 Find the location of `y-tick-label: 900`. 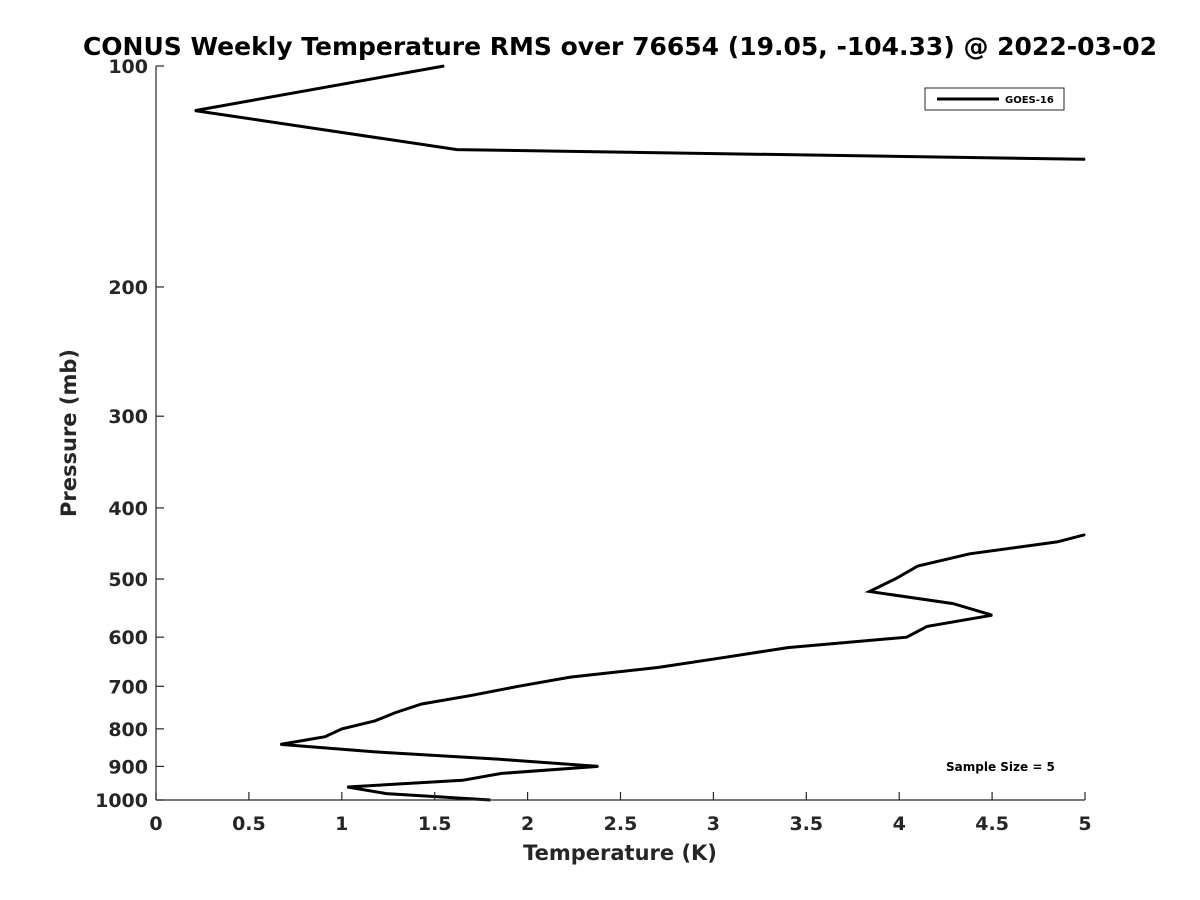

y-tick-label: 900 is located at coordinates (128, 767).